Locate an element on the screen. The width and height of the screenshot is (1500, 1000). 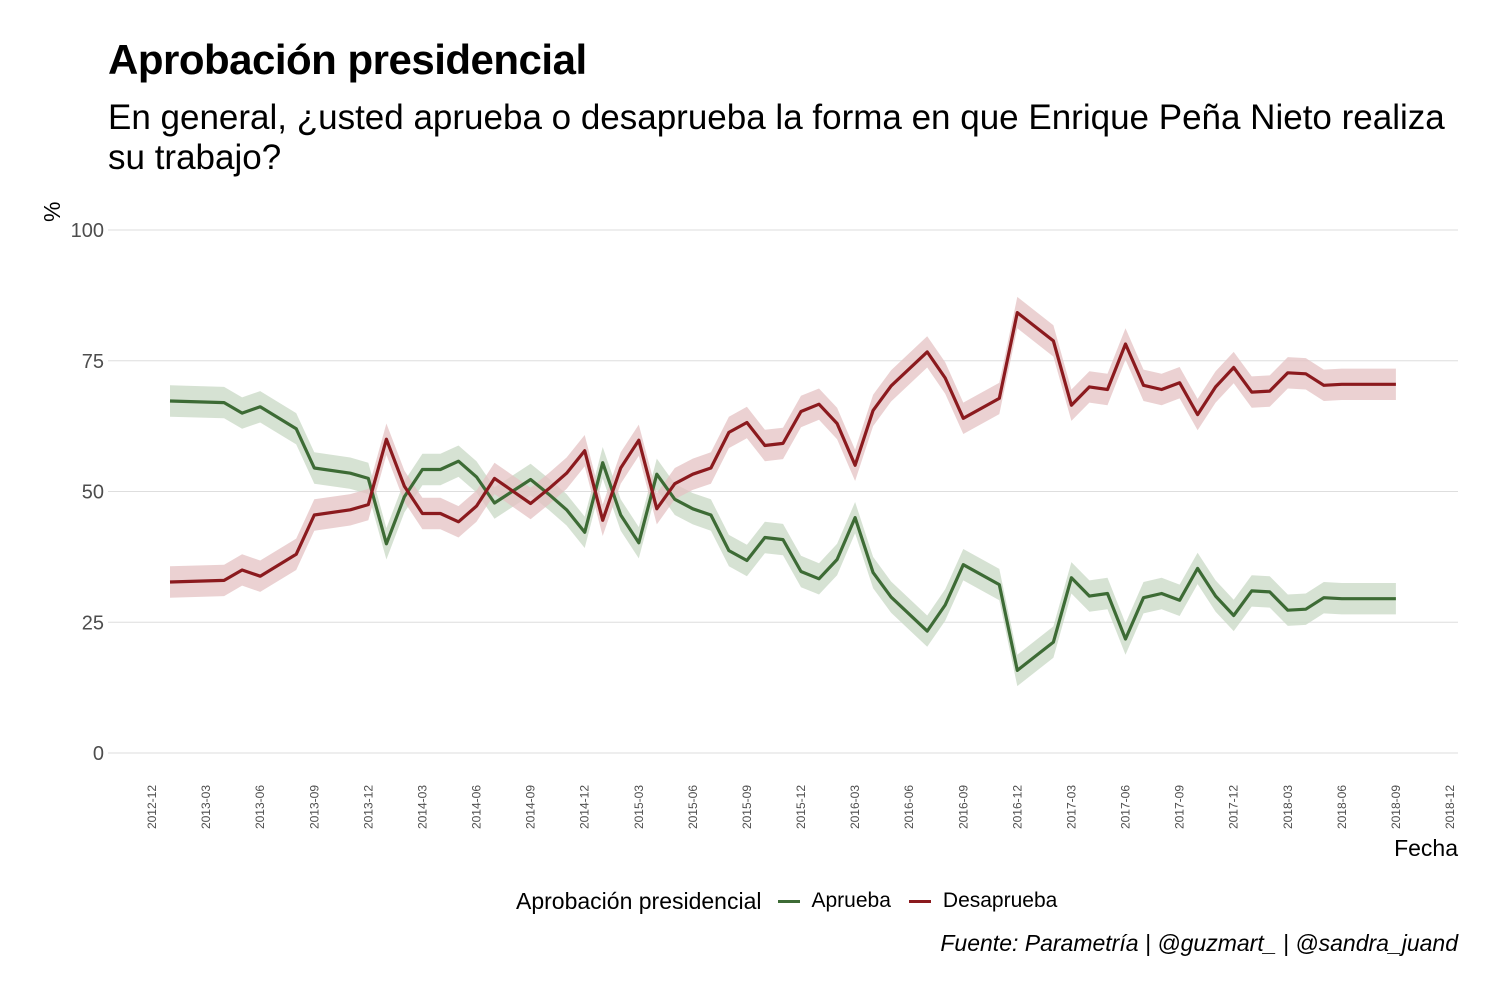
y-tick-label: 25 is located at coordinates (93, 623).